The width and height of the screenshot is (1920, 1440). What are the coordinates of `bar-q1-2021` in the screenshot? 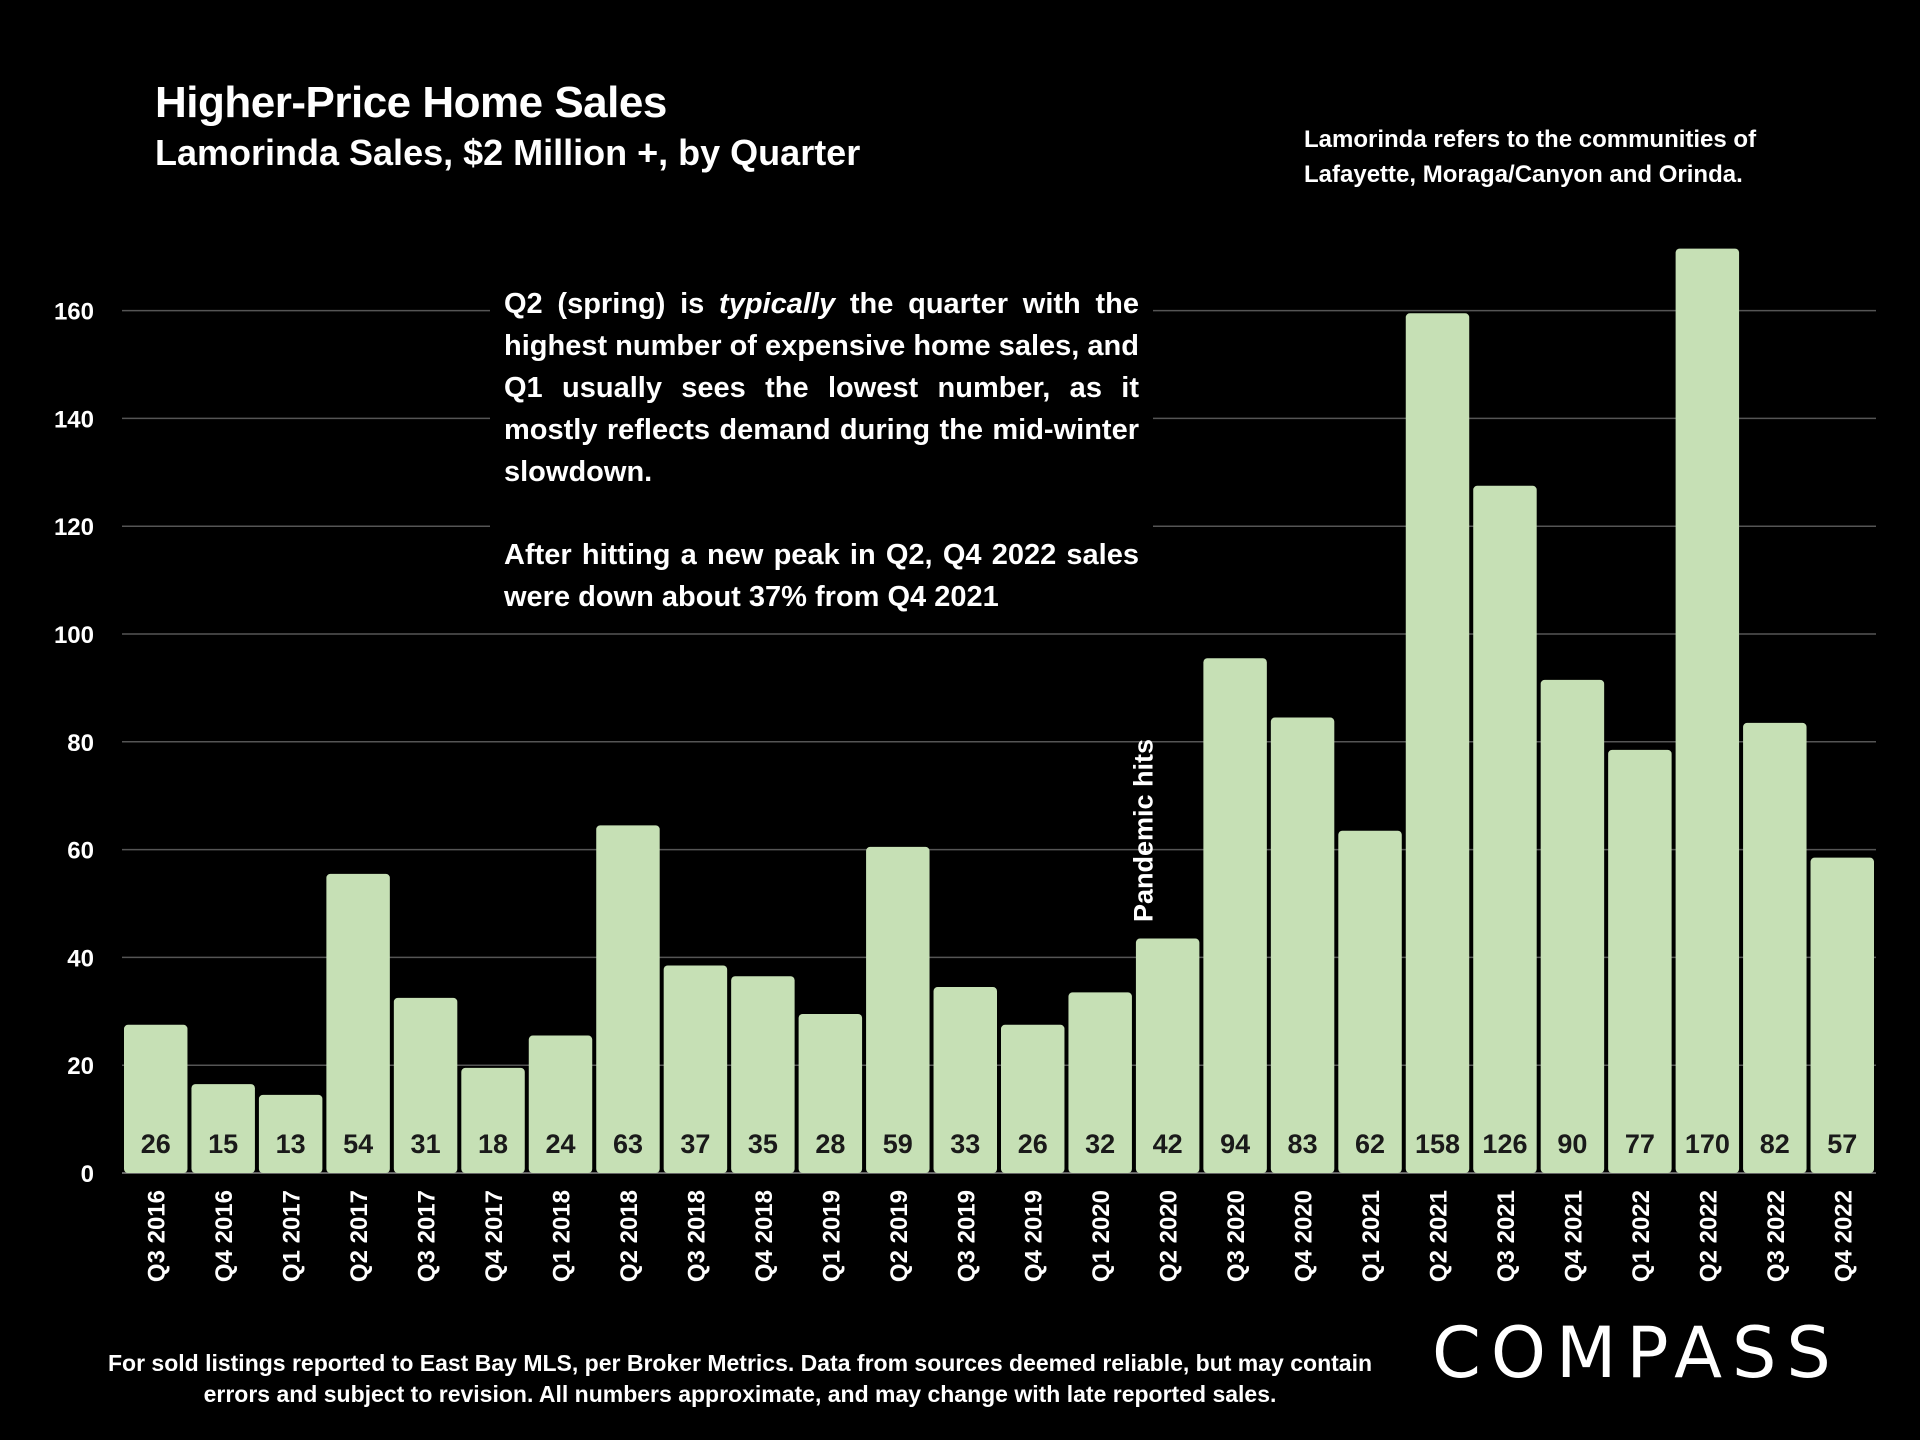 It's located at (1370, 1001).